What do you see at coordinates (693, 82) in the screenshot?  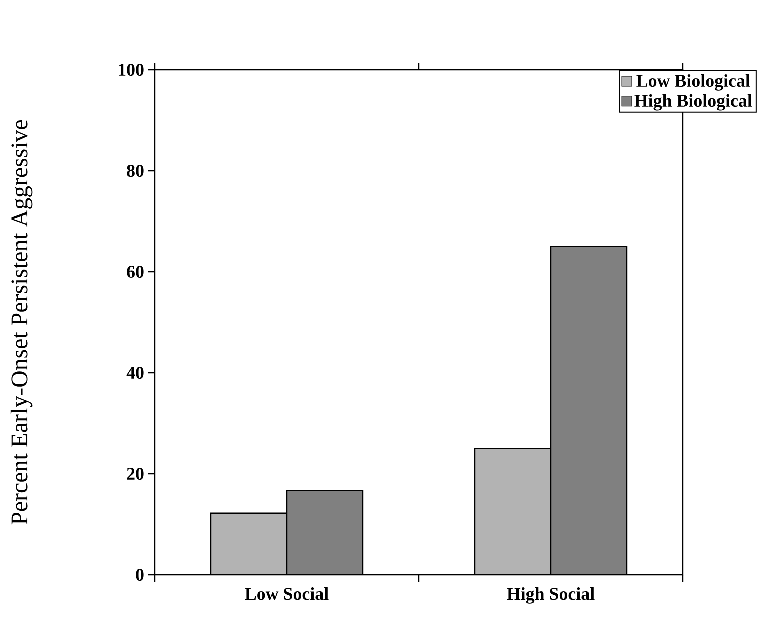 I see `legend-label: Low Biological` at bounding box center [693, 82].